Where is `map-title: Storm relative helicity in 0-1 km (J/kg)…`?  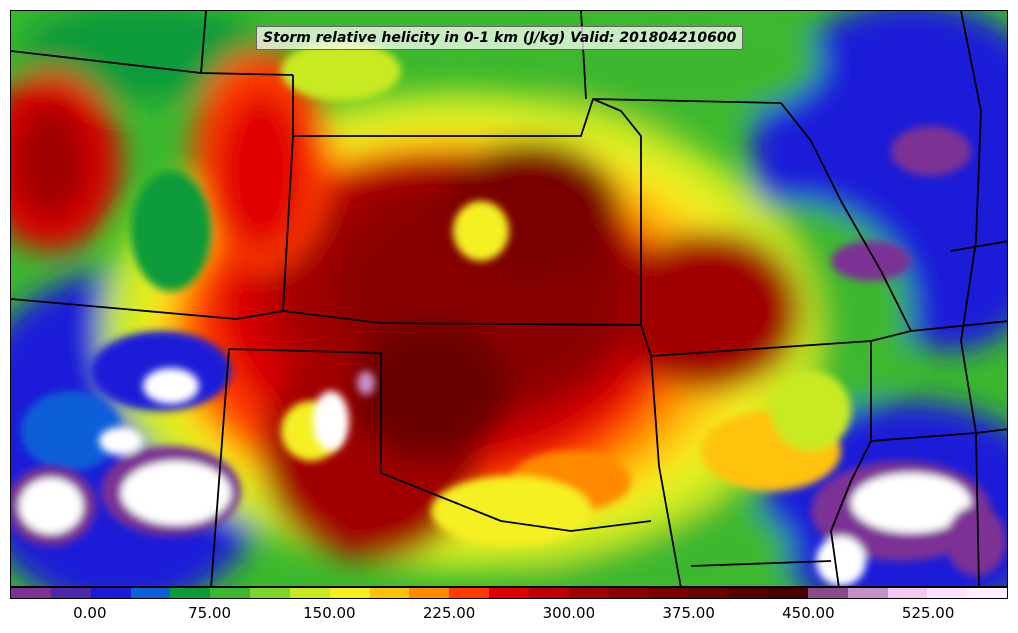
map-title: Storm relative helicity in 0-1 km (J/kg)… is located at coordinates (500, 38).